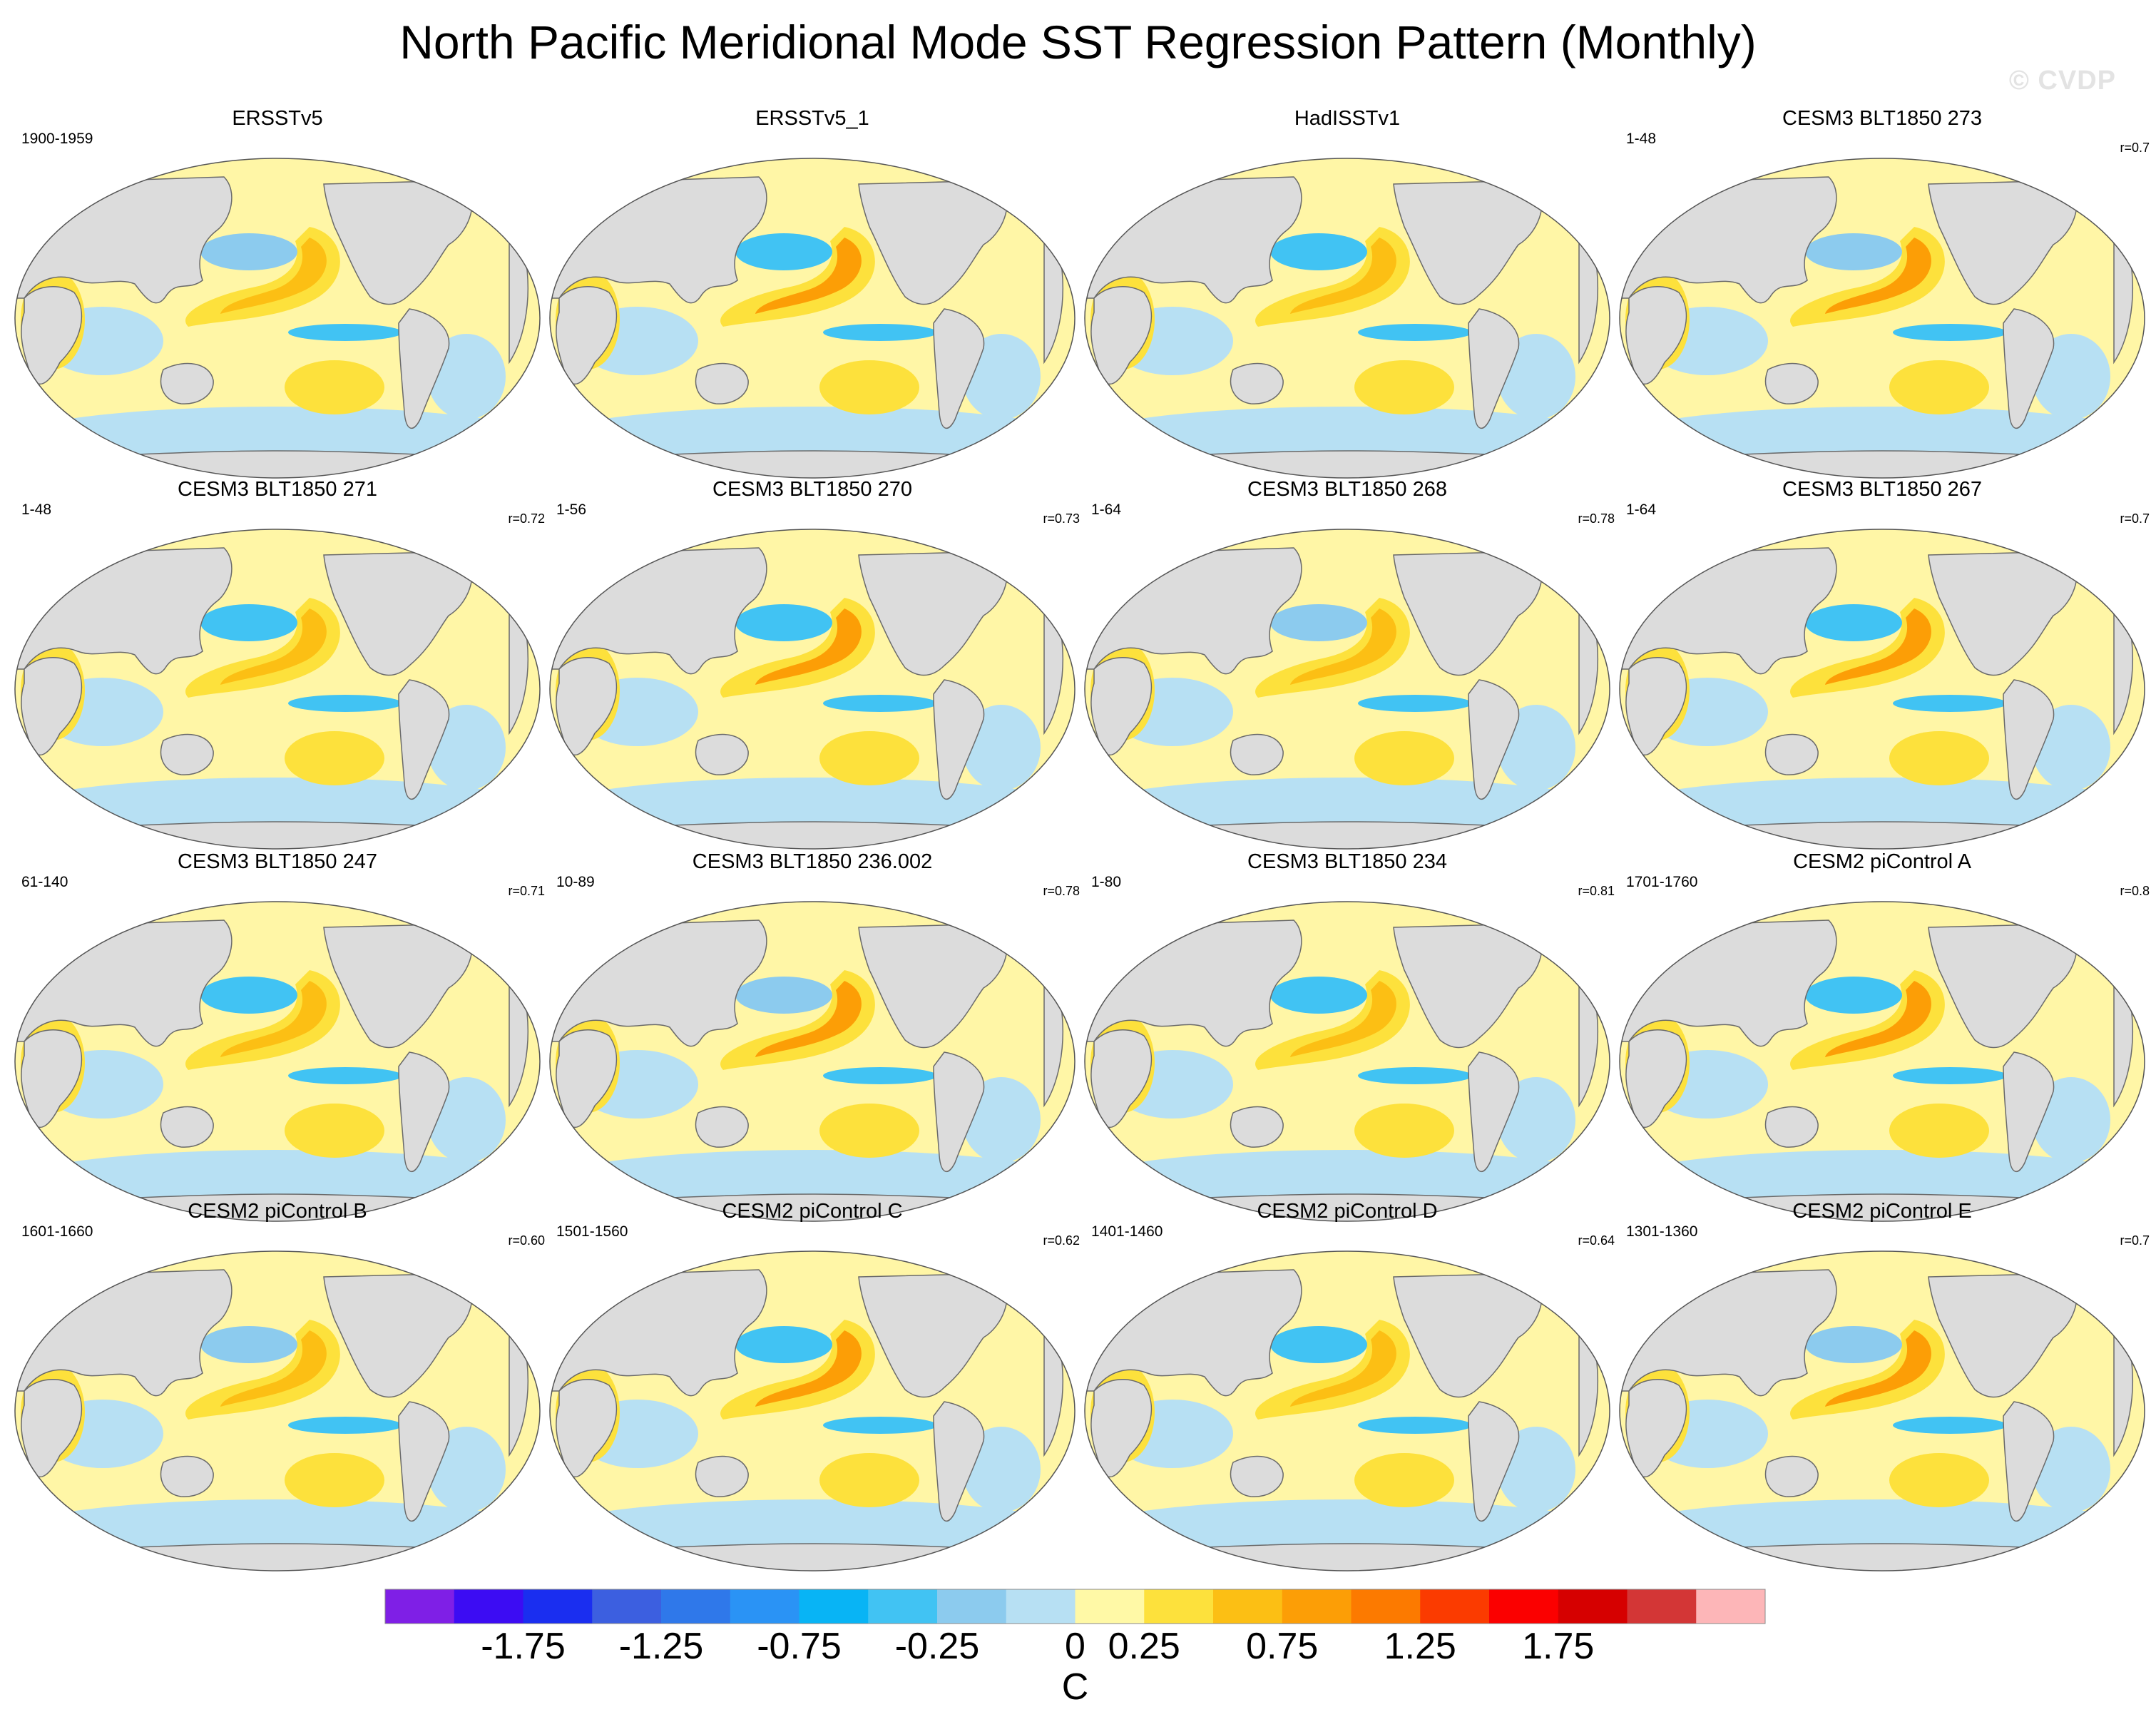 This screenshot has height=1717, width=2156. Describe the element at coordinates (1144, 1646) in the screenshot. I see `colorbar-tick-label: 0.25` at that location.